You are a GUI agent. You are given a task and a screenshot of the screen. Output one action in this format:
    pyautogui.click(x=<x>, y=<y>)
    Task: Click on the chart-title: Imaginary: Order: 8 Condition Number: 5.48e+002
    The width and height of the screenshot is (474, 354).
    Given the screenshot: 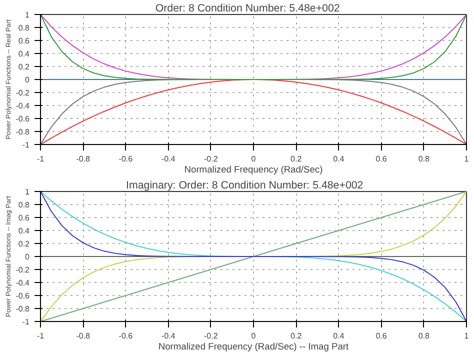 What is the action you would take?
    pyautogui.click(x=245, y=186)
    